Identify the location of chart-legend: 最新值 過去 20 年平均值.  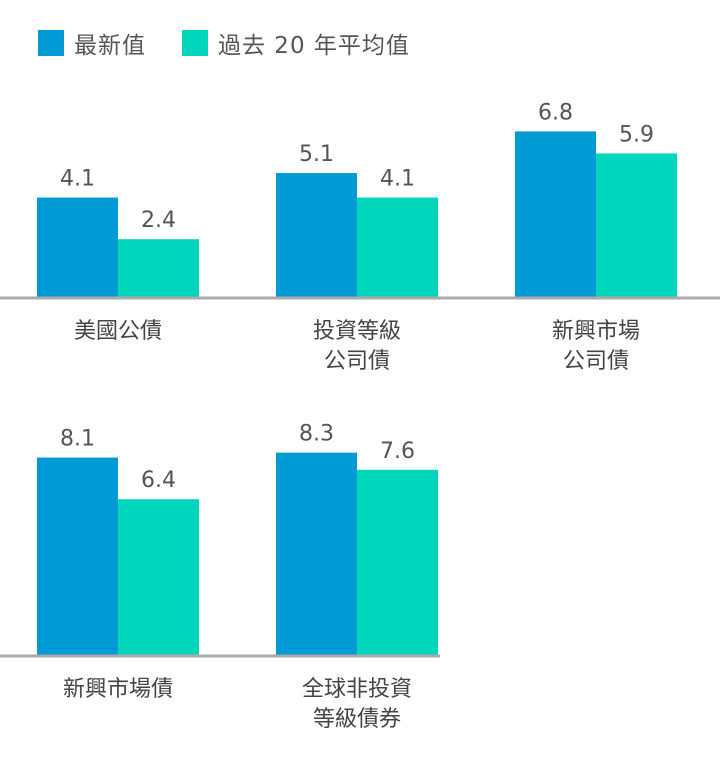
(242, 43).